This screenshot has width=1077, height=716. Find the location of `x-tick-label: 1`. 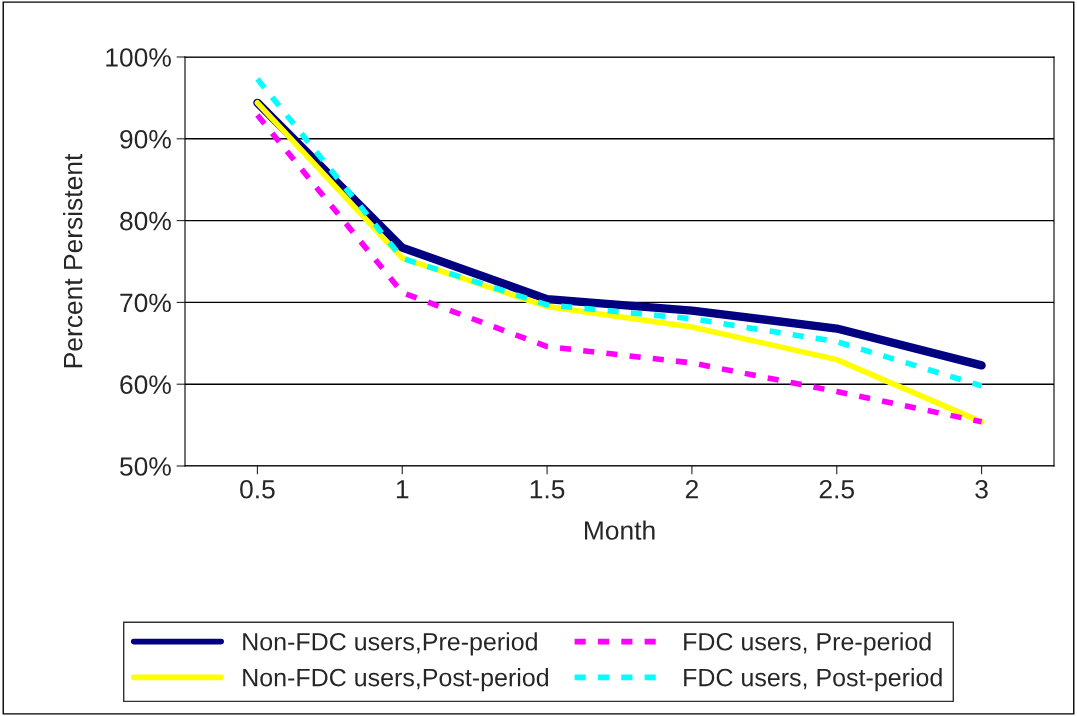

x-tick-label: 1 is located at coordinates (402, 489).